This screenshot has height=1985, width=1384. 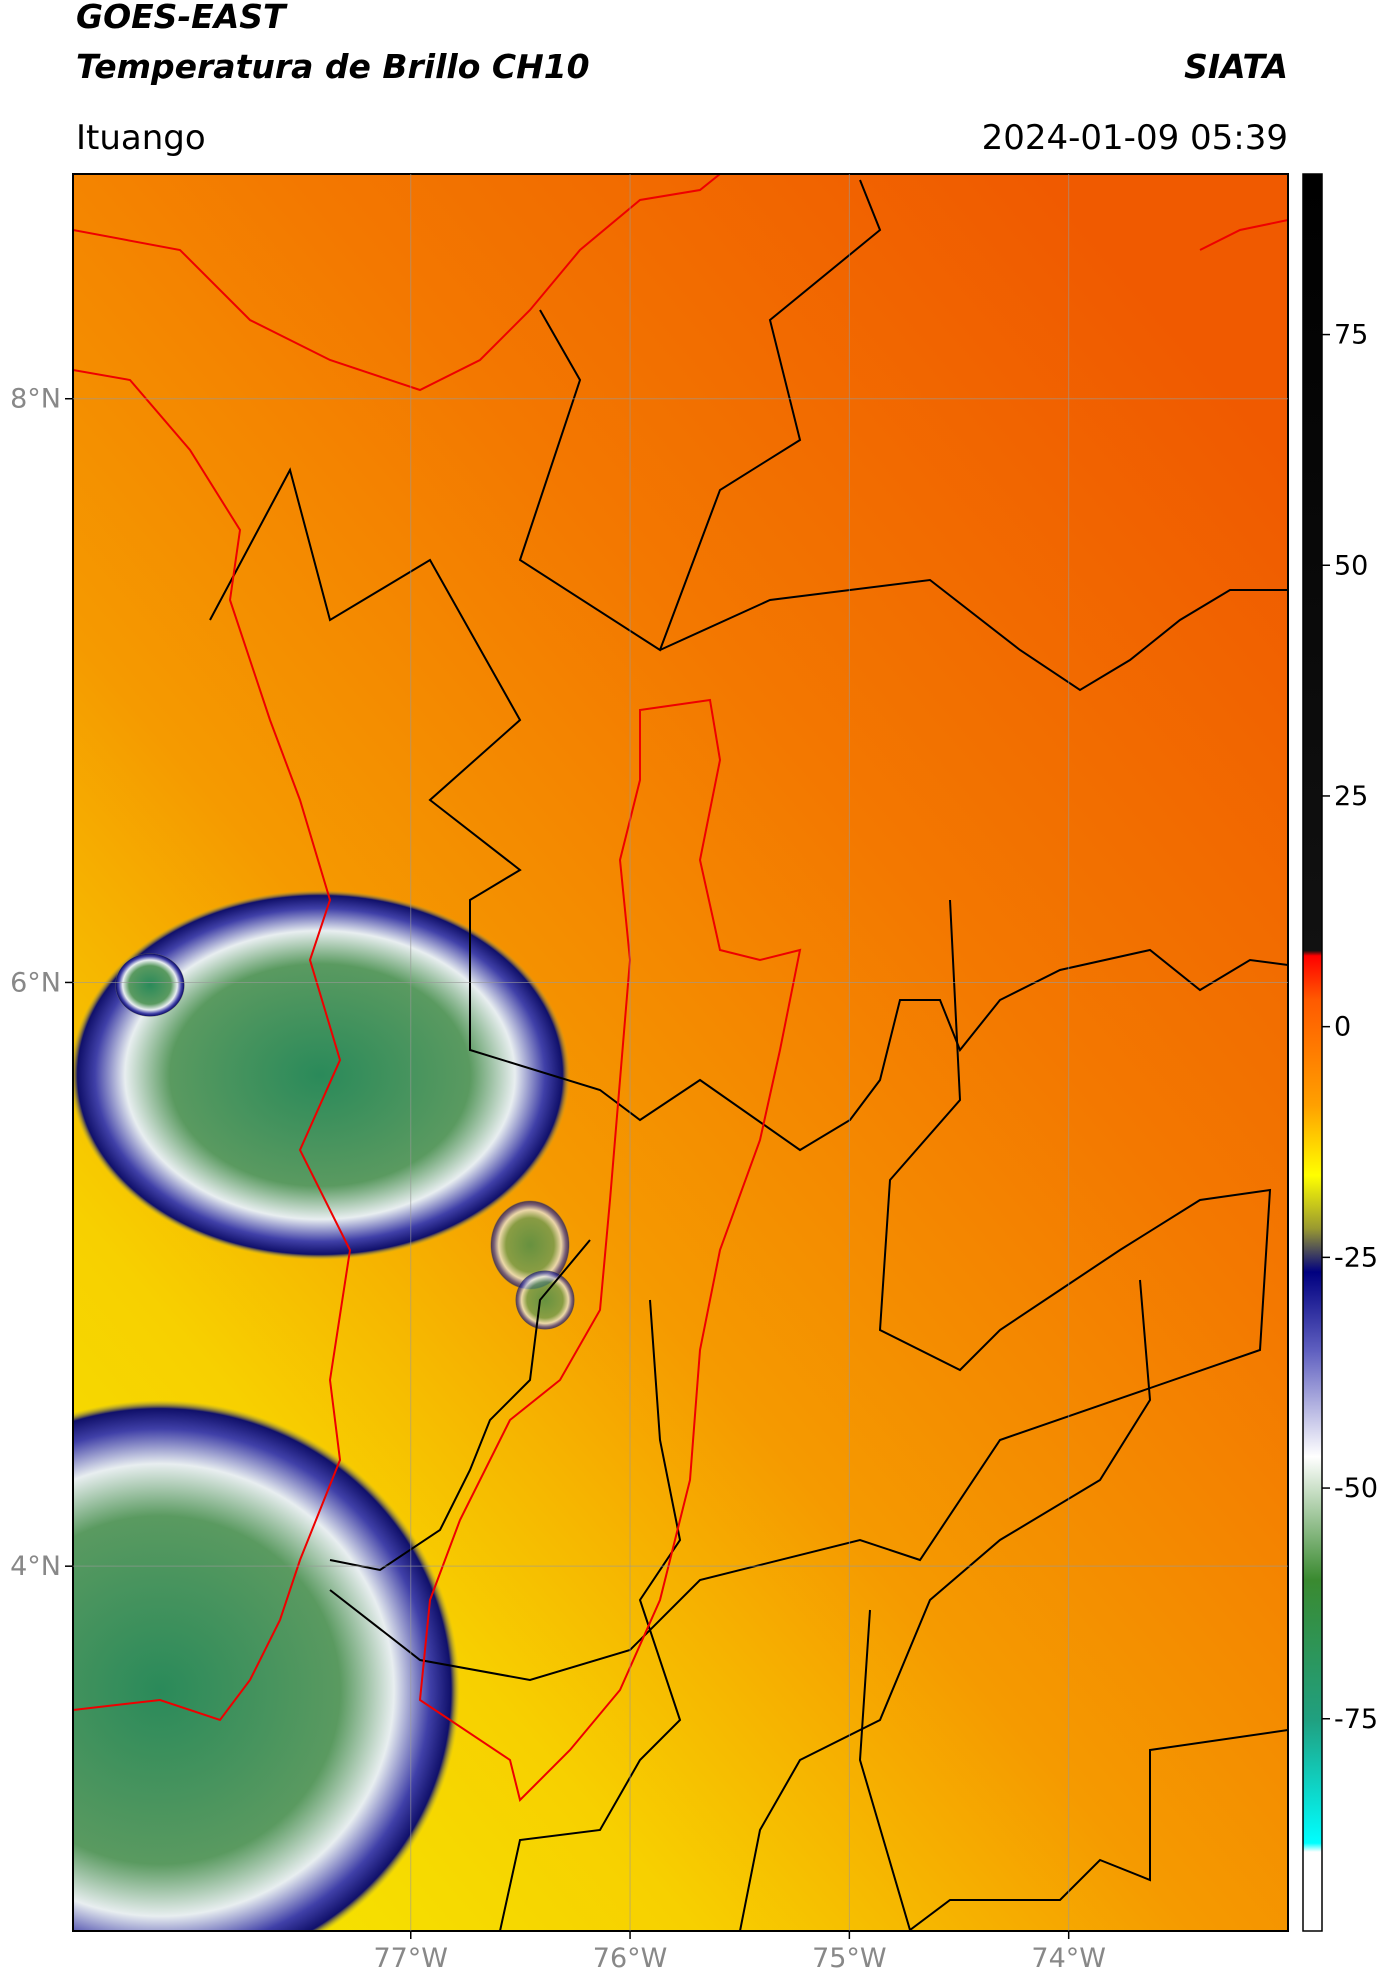 I want to click on x-tick-label: 77°W, so click(x=410, y=1958).